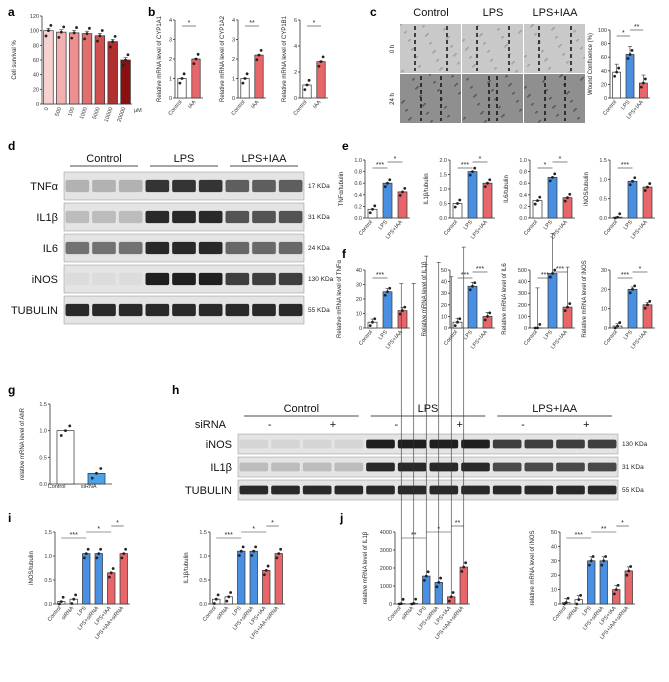 The image size is (669, 682). Describe the element at coordinates (632, 308) in the screenshot. I see `bar-lps` at that location.